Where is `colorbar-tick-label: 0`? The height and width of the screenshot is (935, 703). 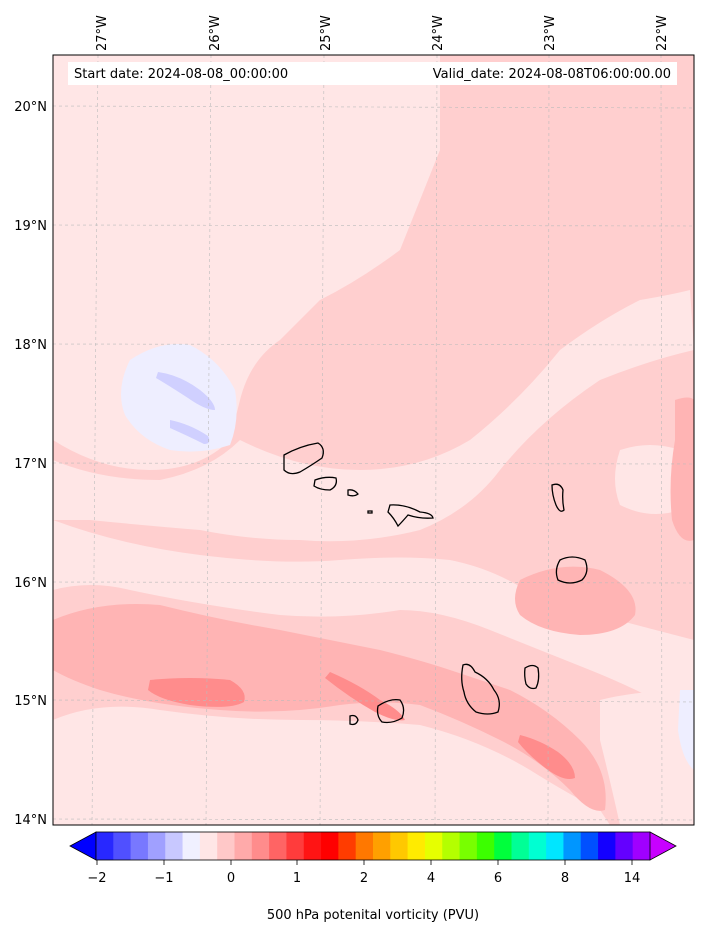 colorbar-tick-label: 0 is located at coordinates (231, 878).